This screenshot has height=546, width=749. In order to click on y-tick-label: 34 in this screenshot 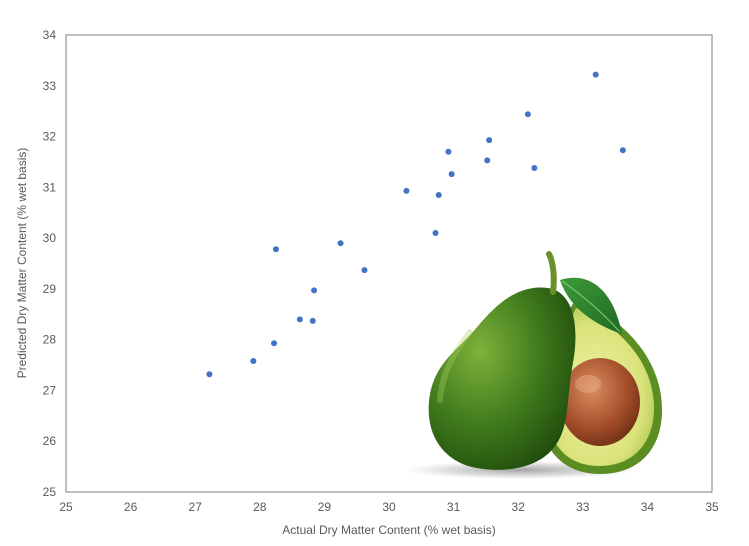, I will do `click(50, 35)`.